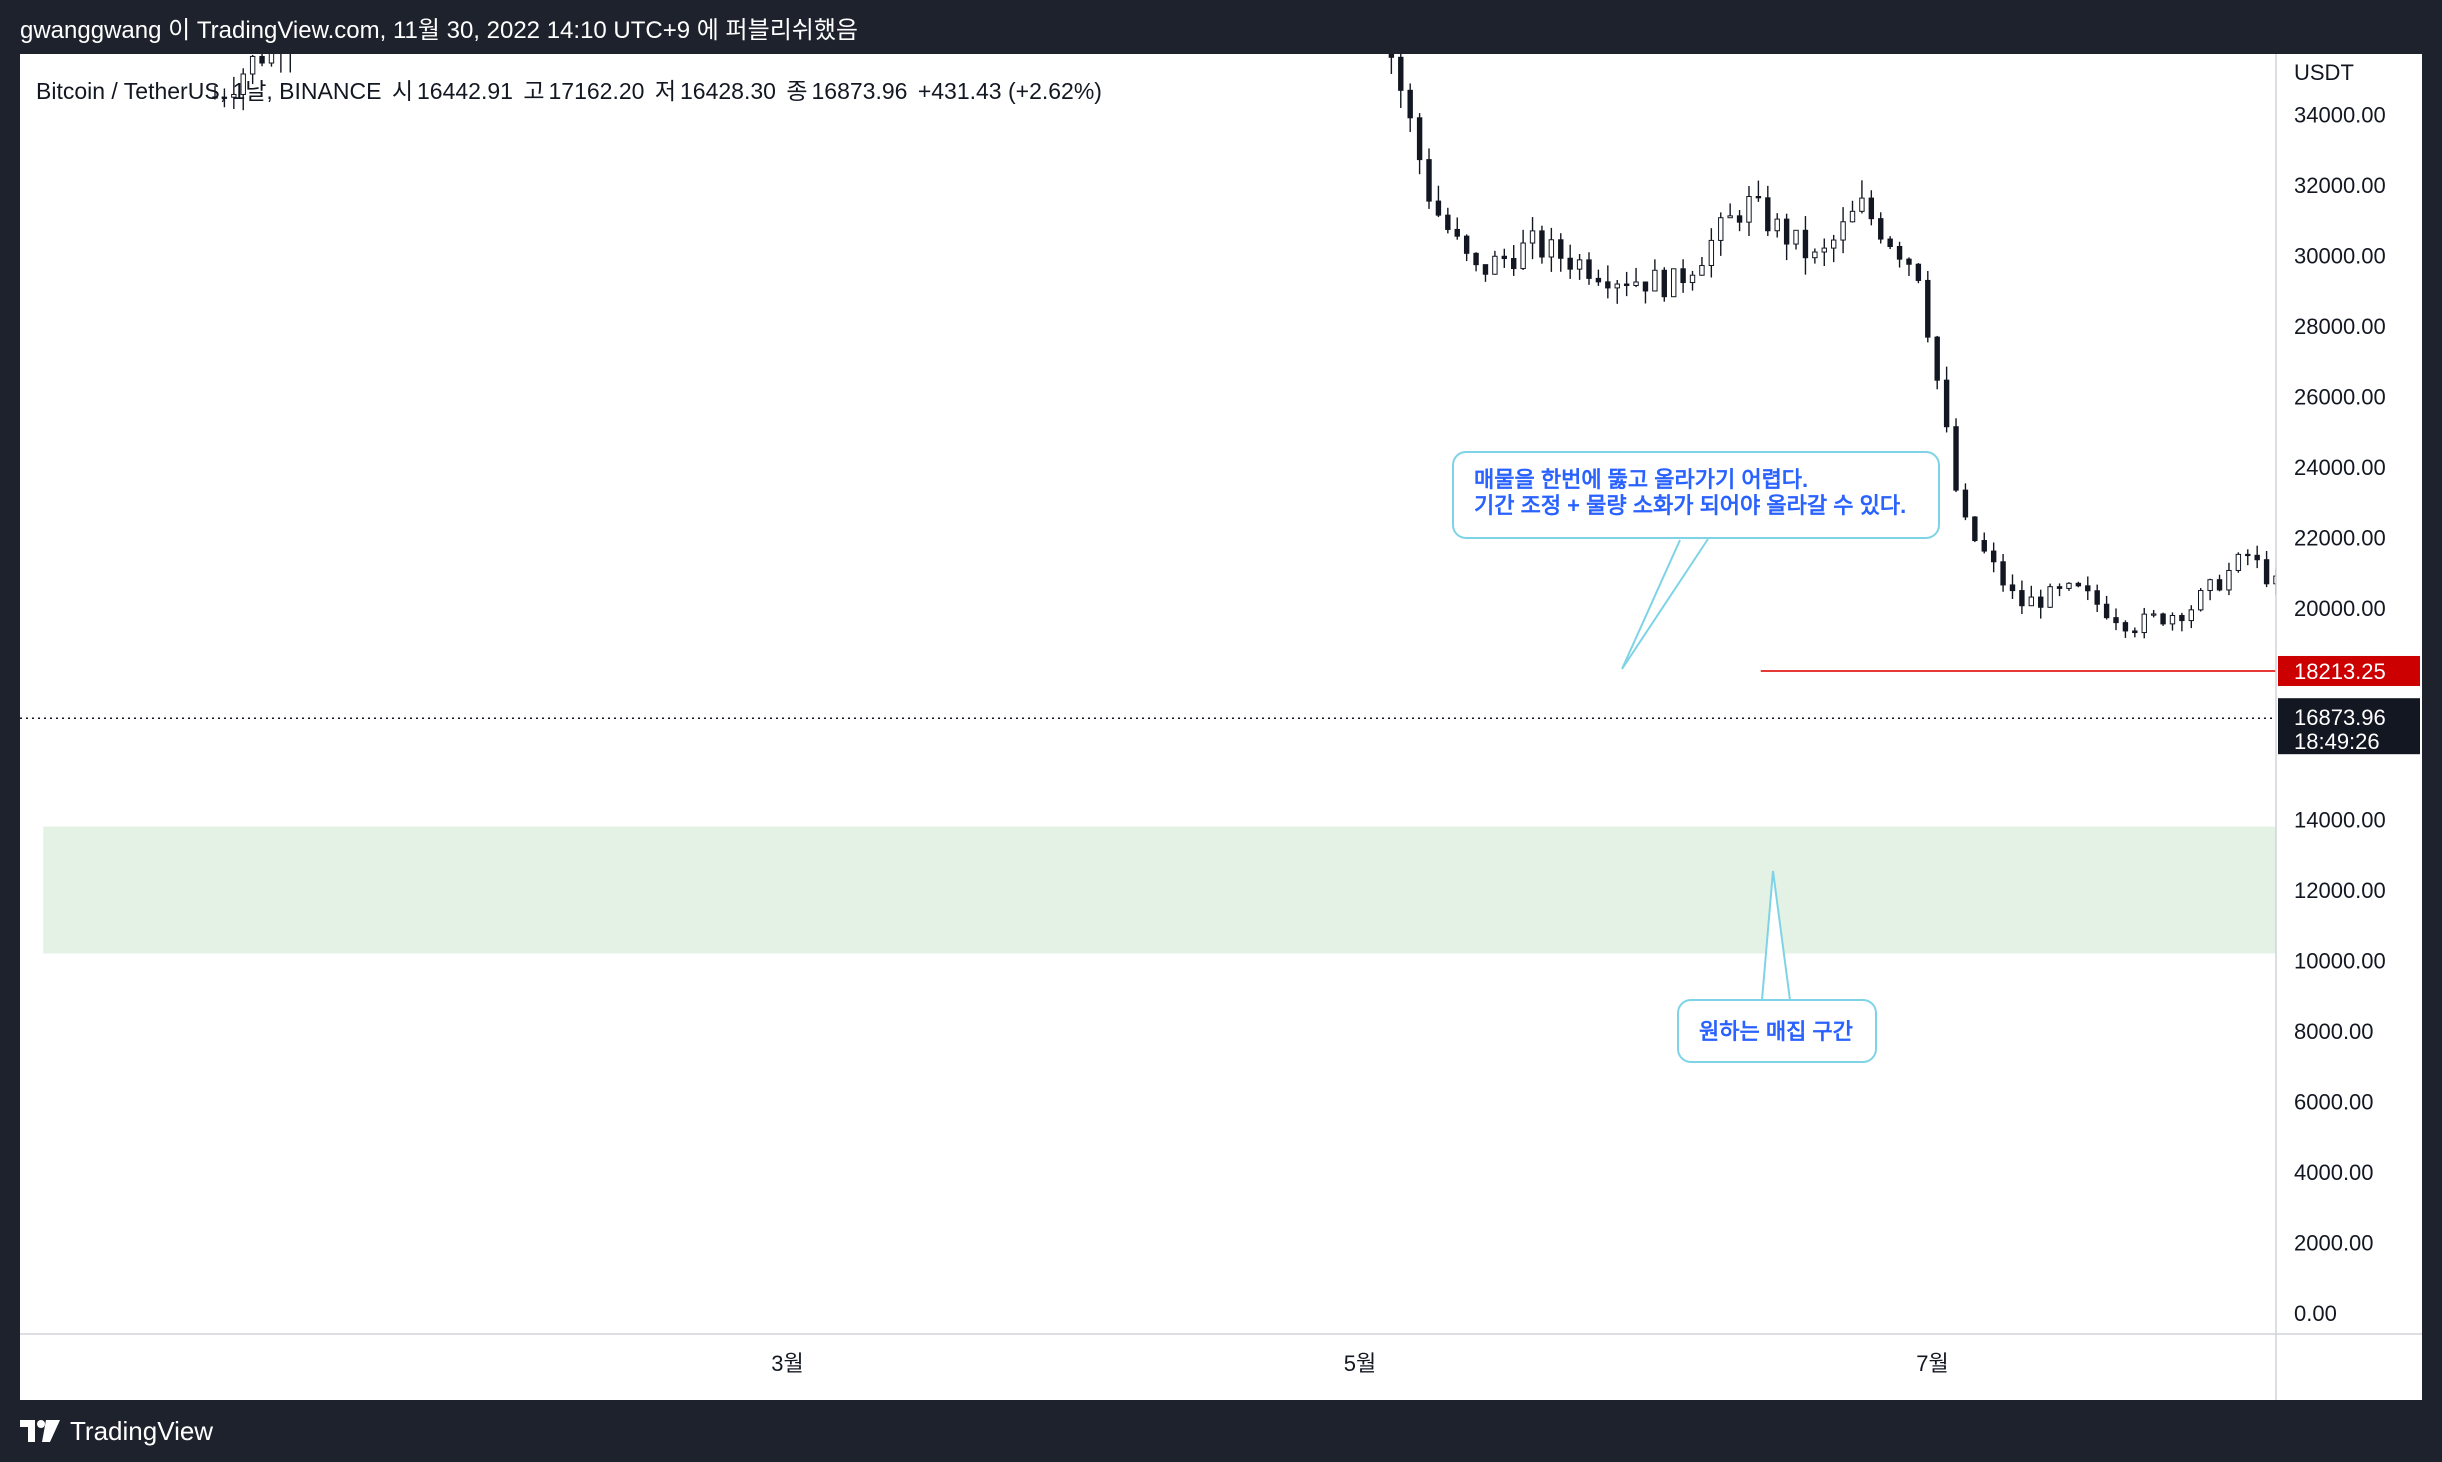 The image size is (2442, 1462). Describe the element at coordinates (596, 91) in the screenshot. I see `high-value: 17162.20` at that location.